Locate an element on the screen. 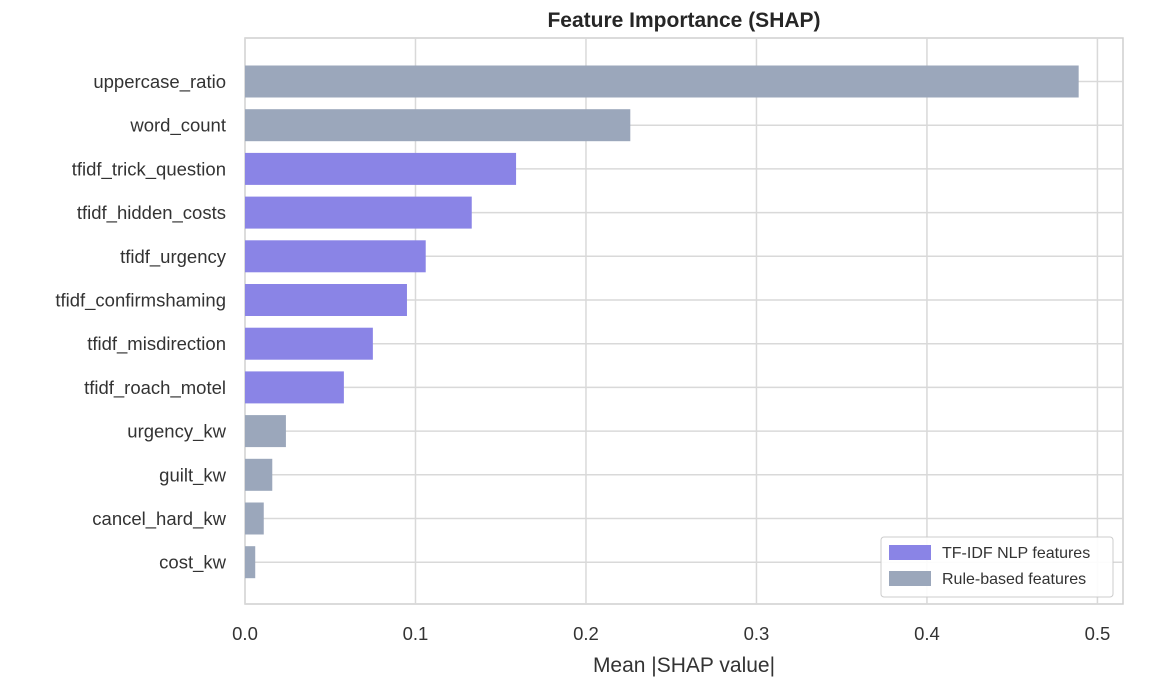 The image size is (1159, 681). y-tick-label: word_count is located at coordinates (177, 126).